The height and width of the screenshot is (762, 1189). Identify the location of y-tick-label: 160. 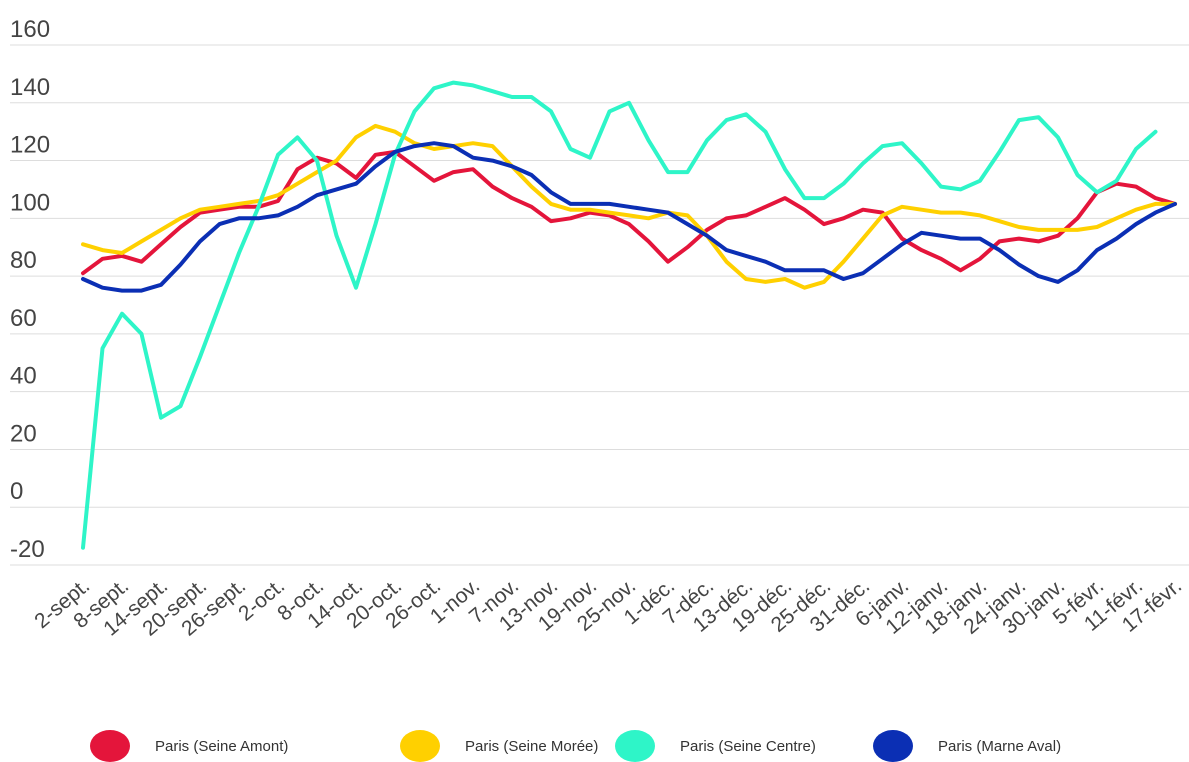
(30, 29).